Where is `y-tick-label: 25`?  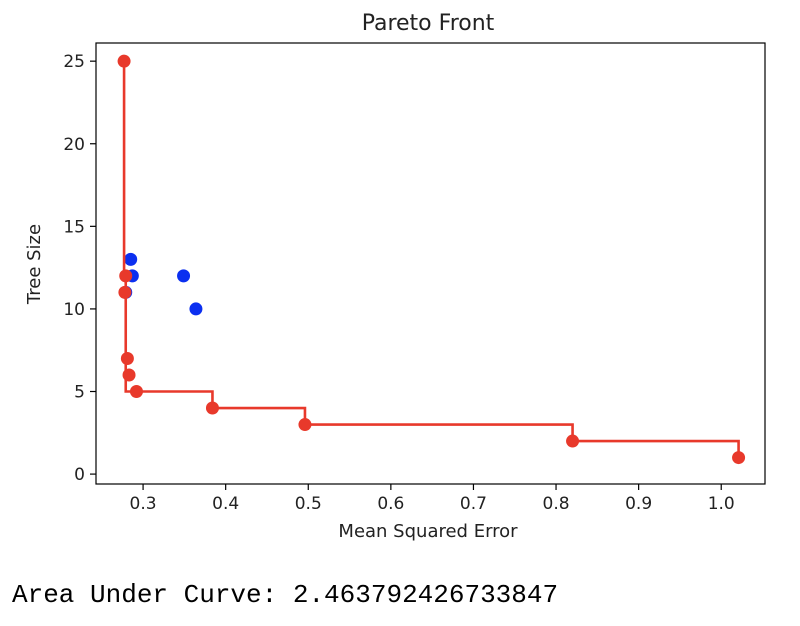 y-tick-label: 25 is located at coordinates (74, 62).